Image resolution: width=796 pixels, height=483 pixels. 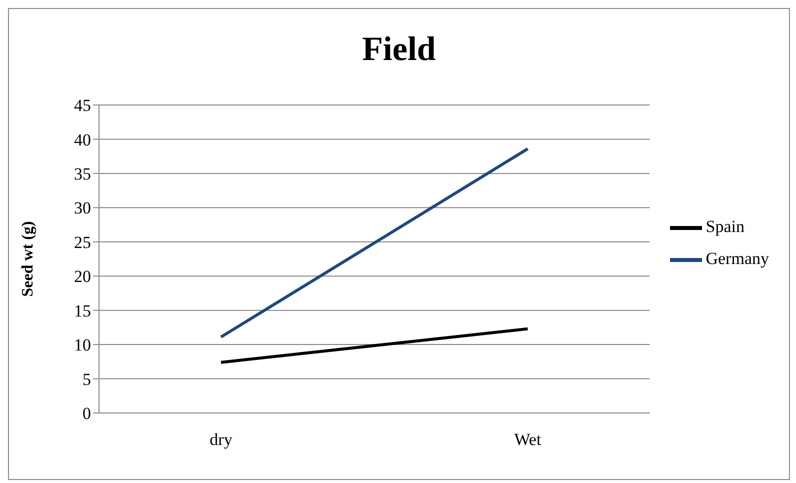 I want to click on x-tick-label: dry, so click(x=221, y=440).